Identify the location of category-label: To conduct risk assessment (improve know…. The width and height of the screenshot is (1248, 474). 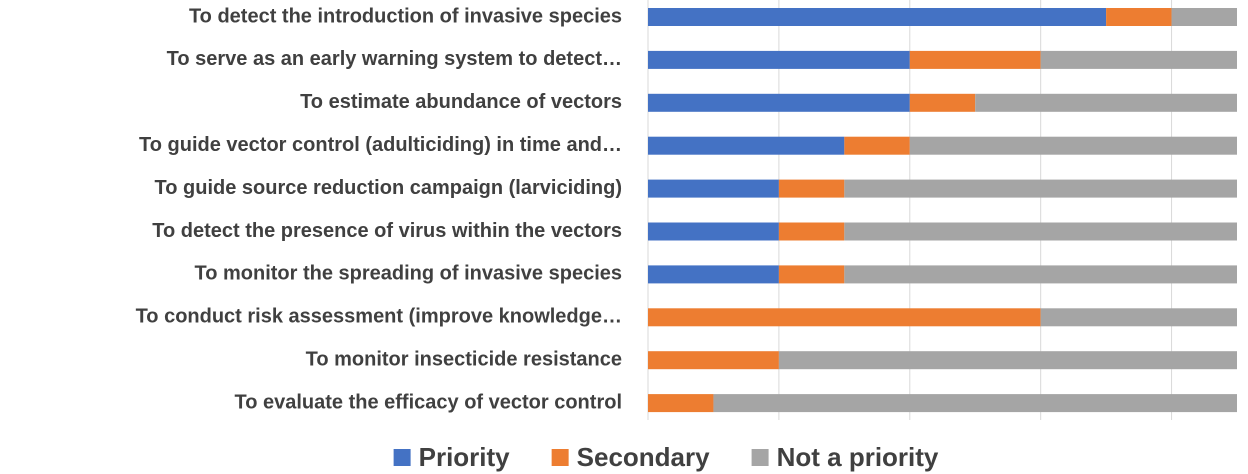
(379, 317).